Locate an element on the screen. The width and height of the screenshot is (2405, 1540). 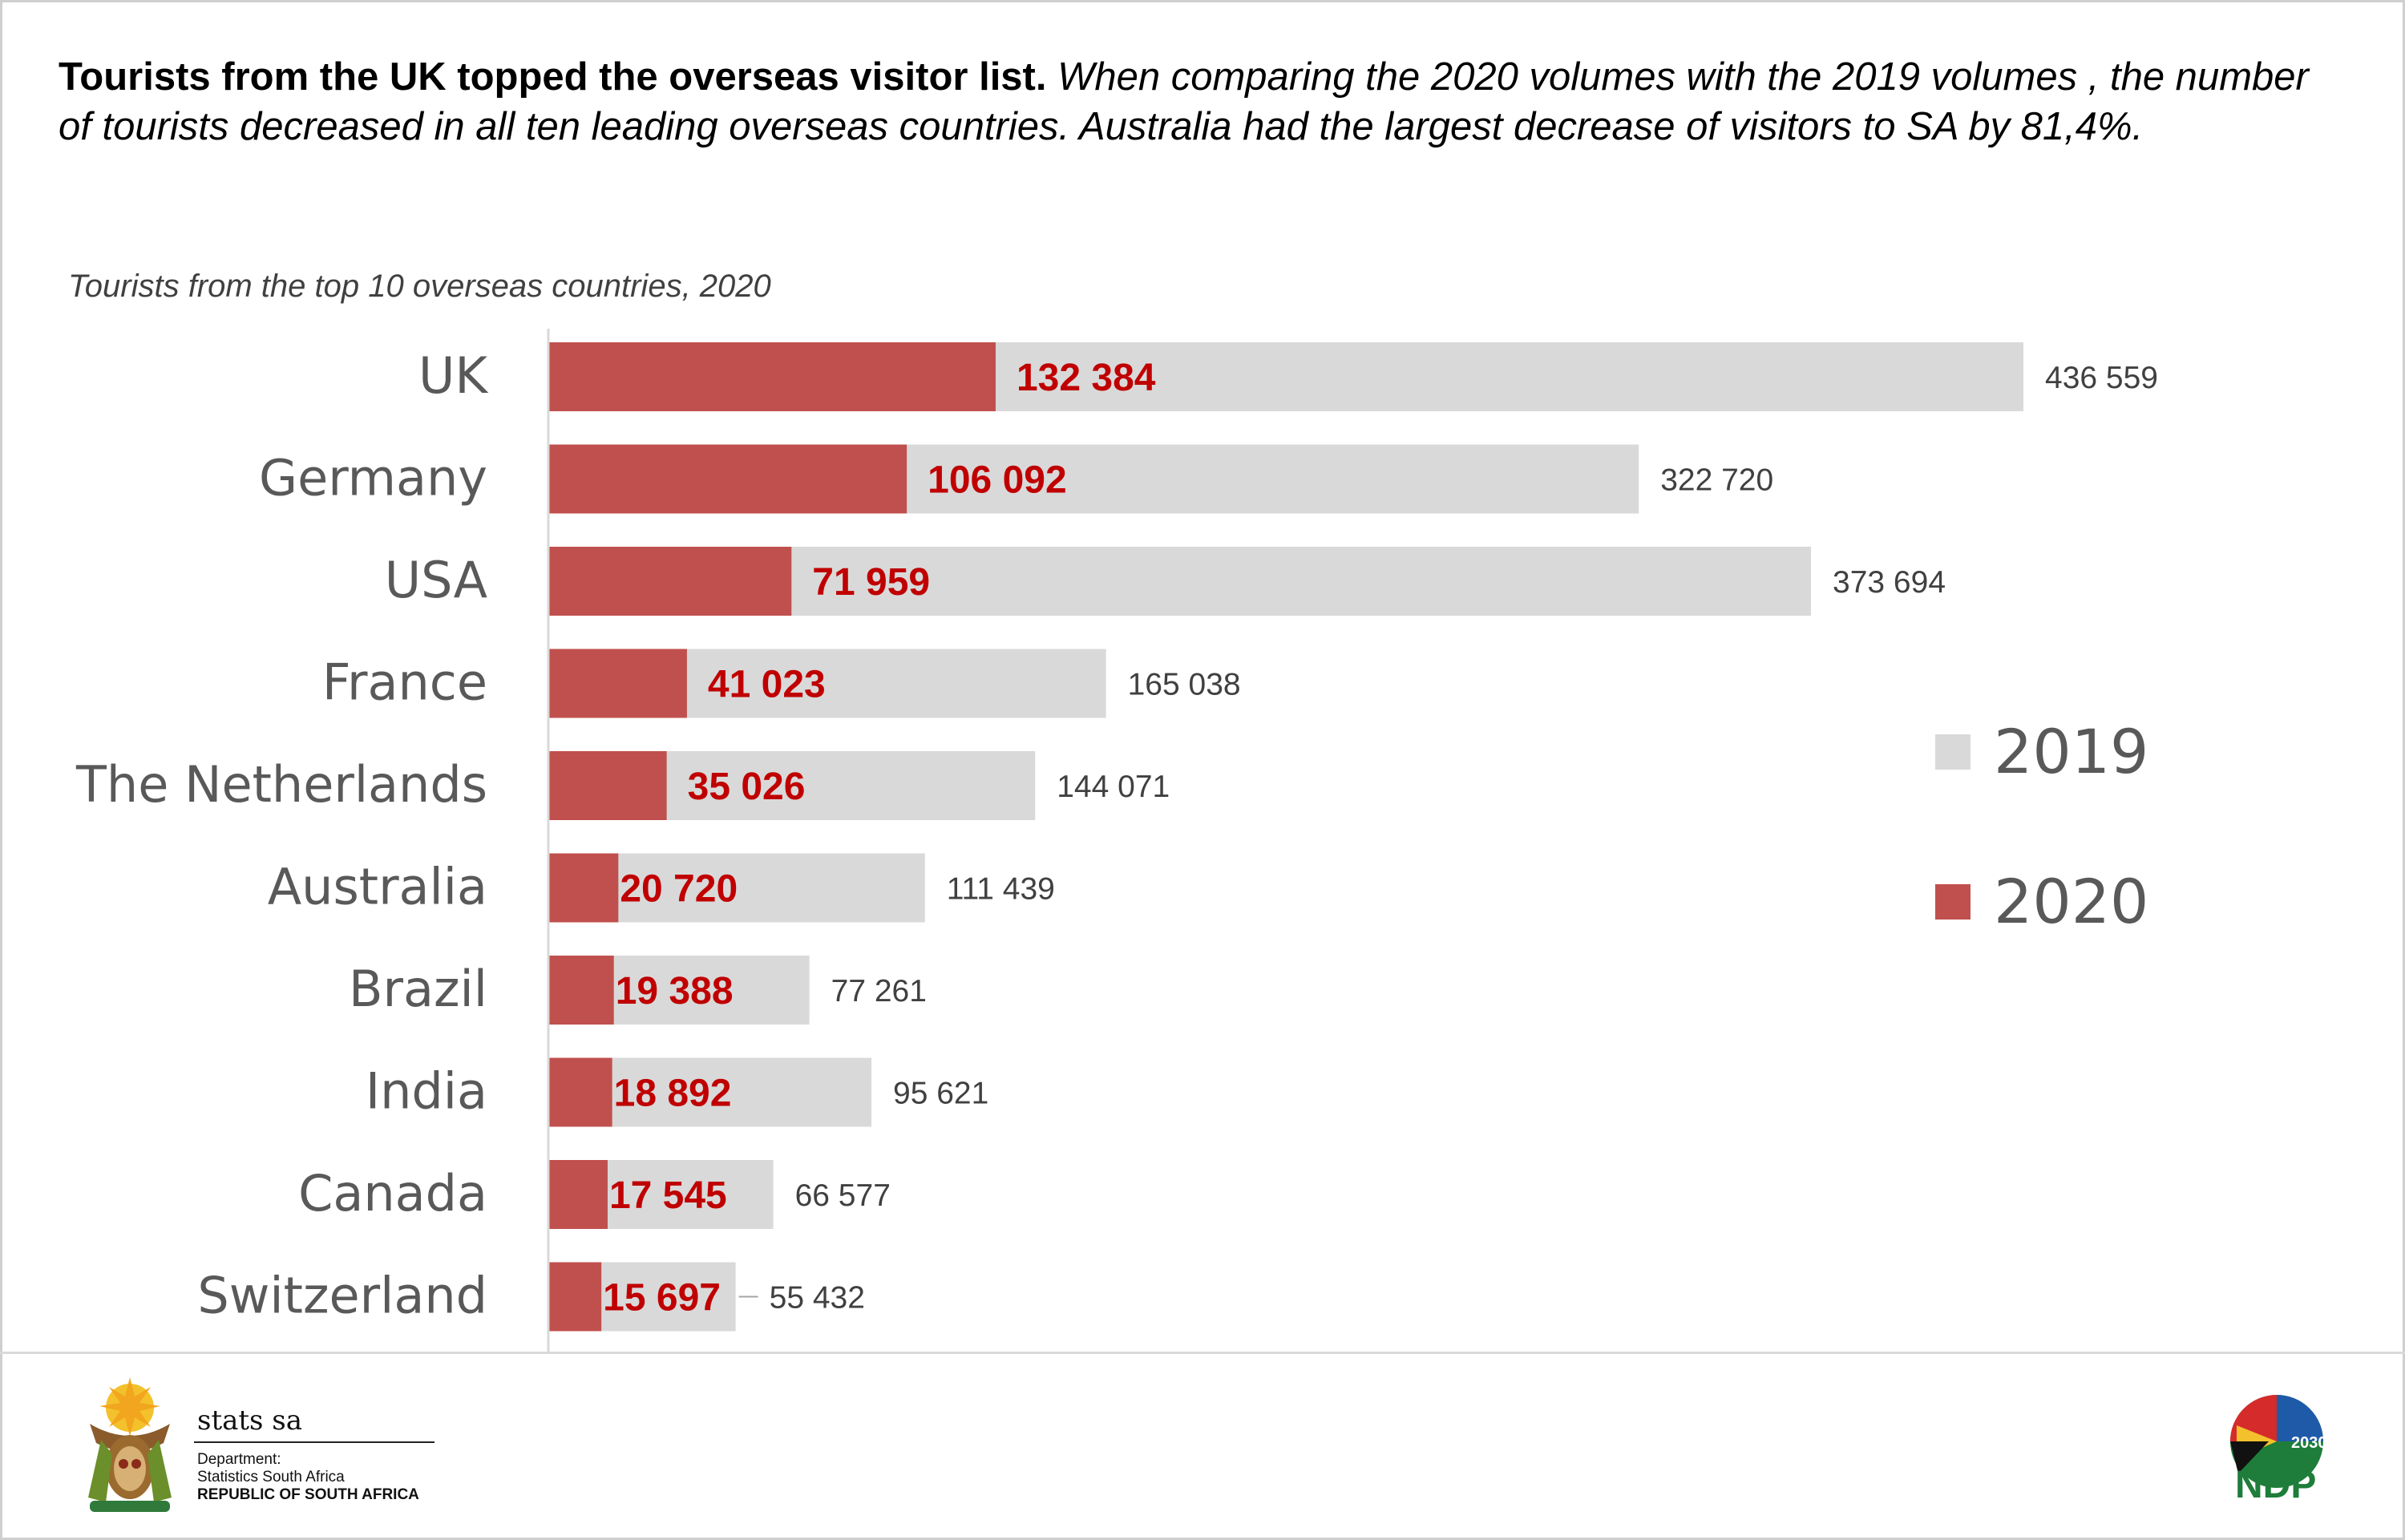
category-label: Canada is located at coordinates (392, 1194).